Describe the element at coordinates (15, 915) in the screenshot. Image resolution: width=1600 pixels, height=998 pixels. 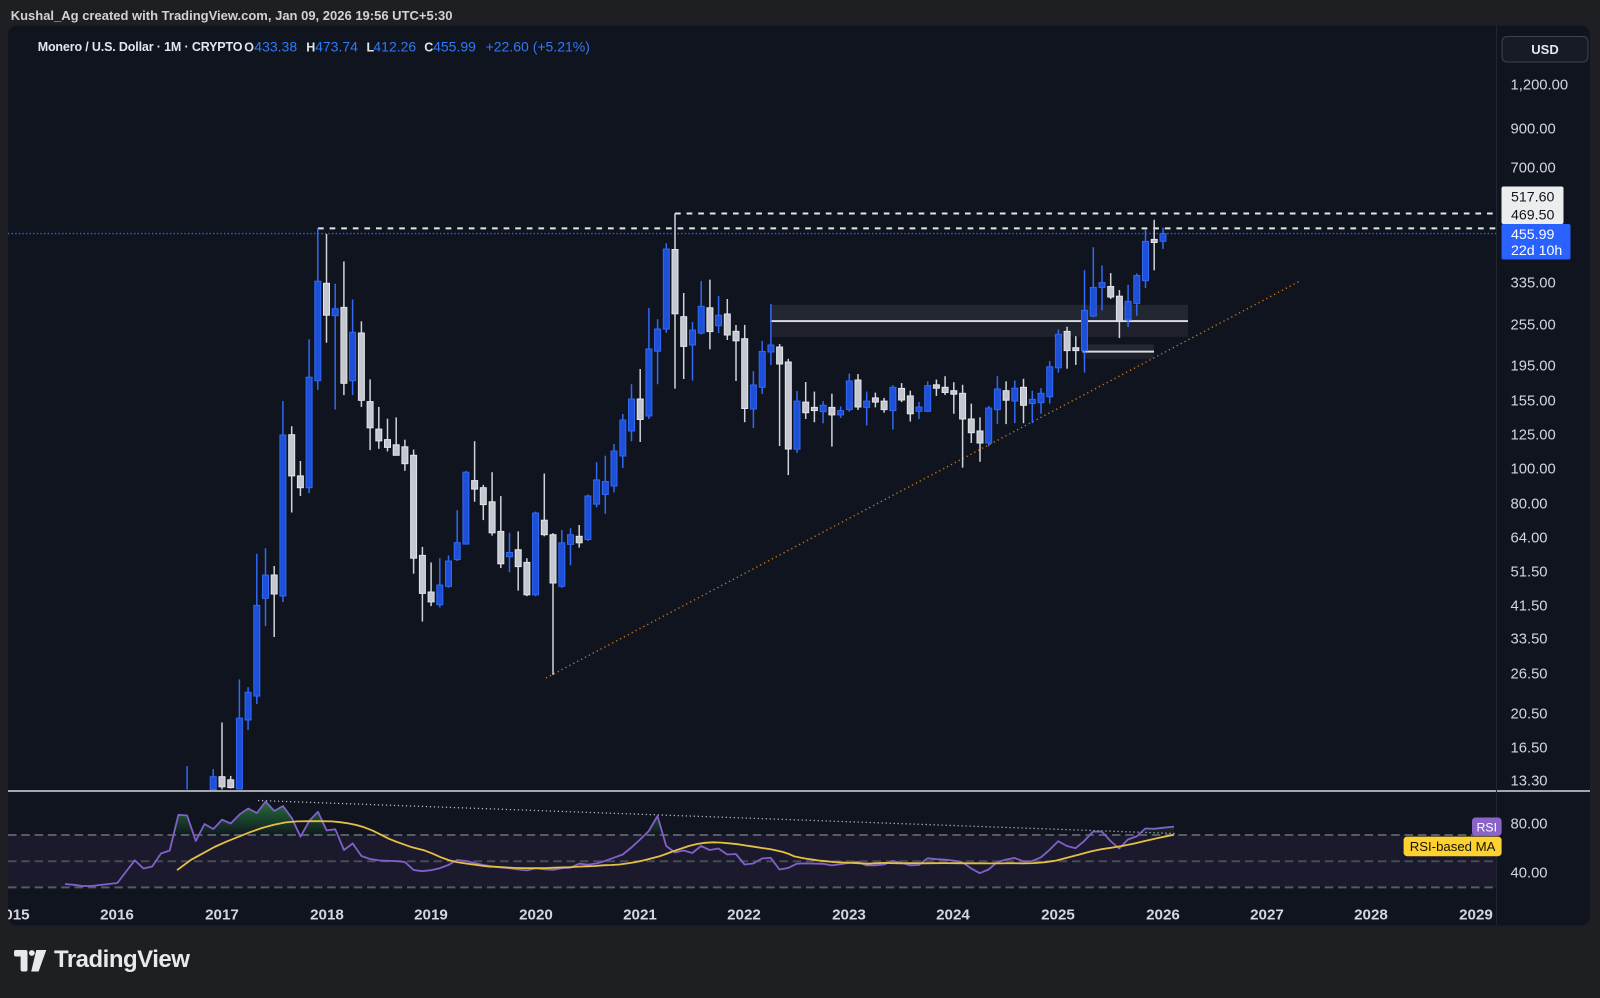
I see `svg-text: 2015` at that location.